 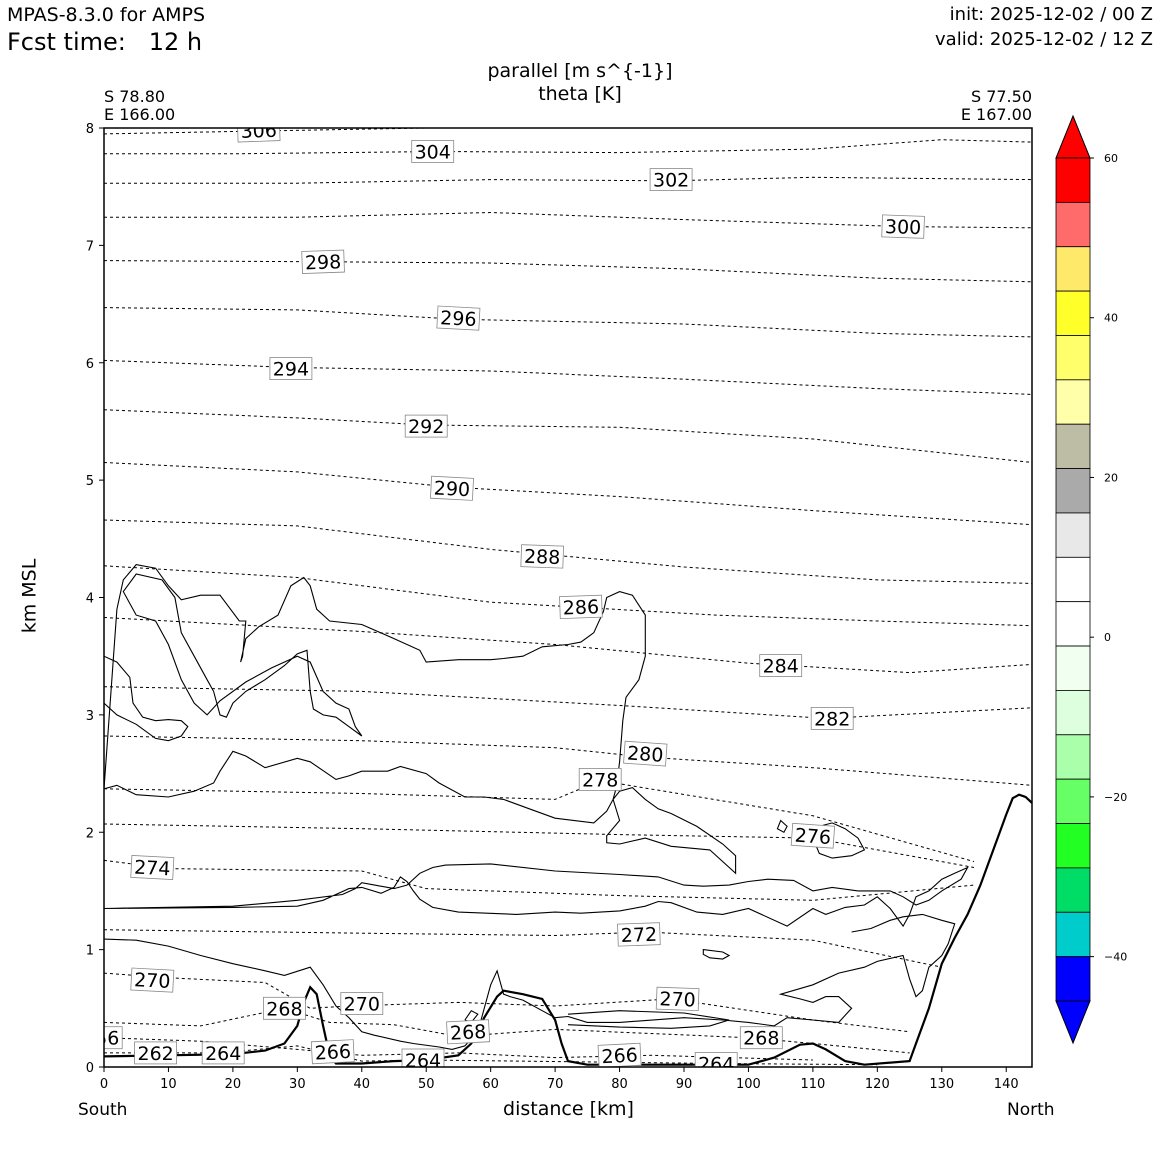 I want to click on x-tick-label: 140, so click(x=1006, y=1084).